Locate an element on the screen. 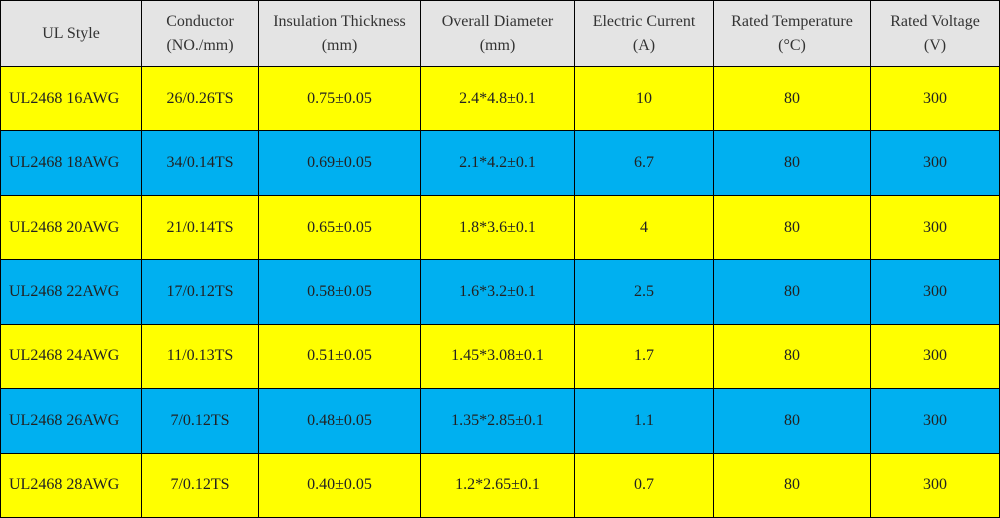  cell-text: 6.7 is located at coordinates (644, 163).